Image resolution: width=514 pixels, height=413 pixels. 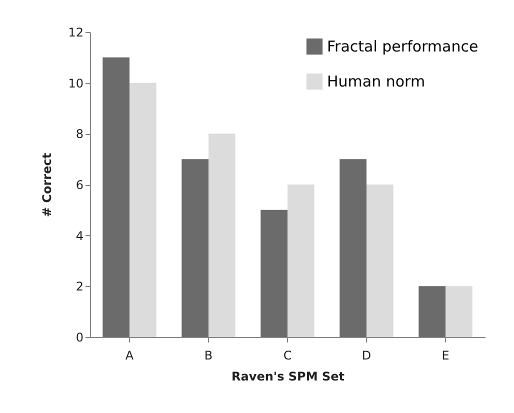 I want to click on y-tick-label: 12, so click(x=76, y=33).